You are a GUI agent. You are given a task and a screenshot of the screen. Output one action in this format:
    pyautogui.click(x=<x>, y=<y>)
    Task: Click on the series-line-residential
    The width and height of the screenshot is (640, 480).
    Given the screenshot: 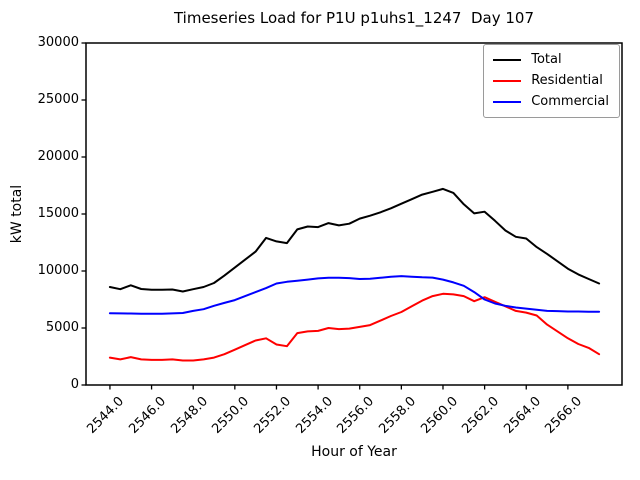 What is the action you would take?
    pyautogui.click(x=354, y=327)
    